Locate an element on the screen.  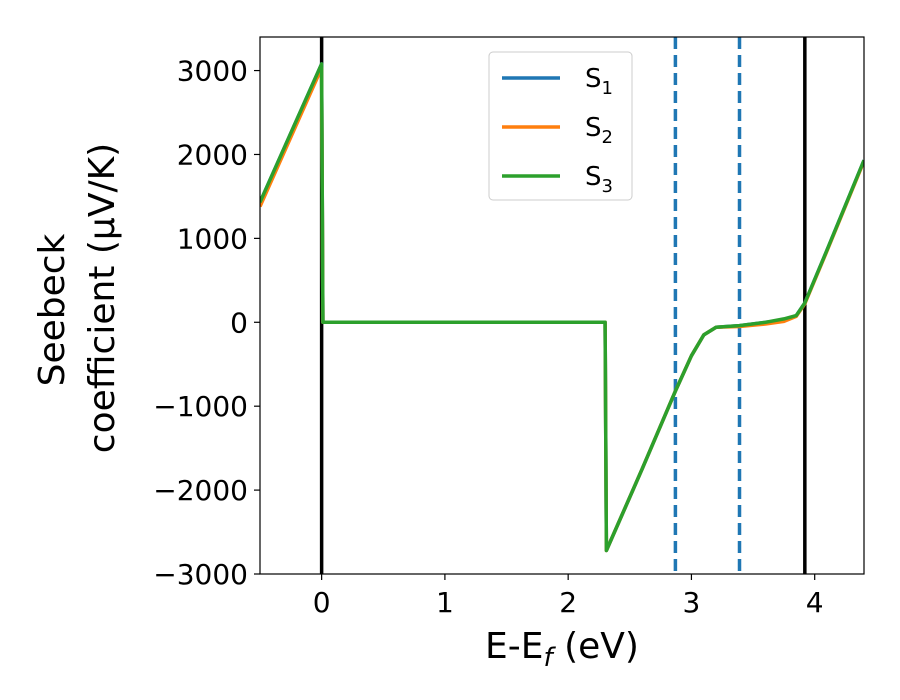
legend: S1 S2 S3 is located at coordinates (560, 126).